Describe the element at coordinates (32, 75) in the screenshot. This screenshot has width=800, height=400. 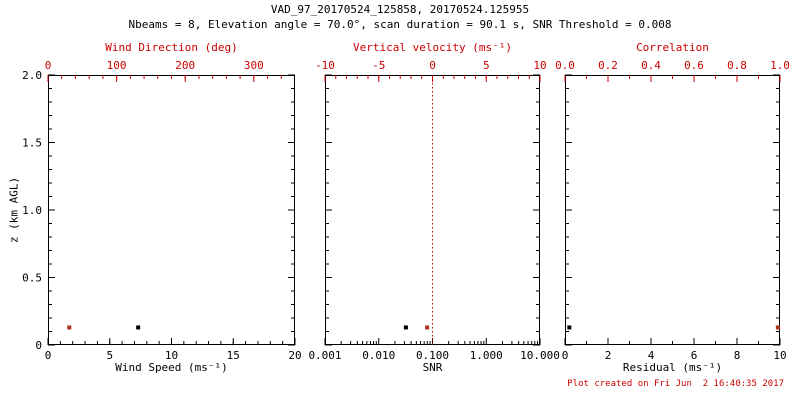
I see `y-tick-label: 2.0` at that location.